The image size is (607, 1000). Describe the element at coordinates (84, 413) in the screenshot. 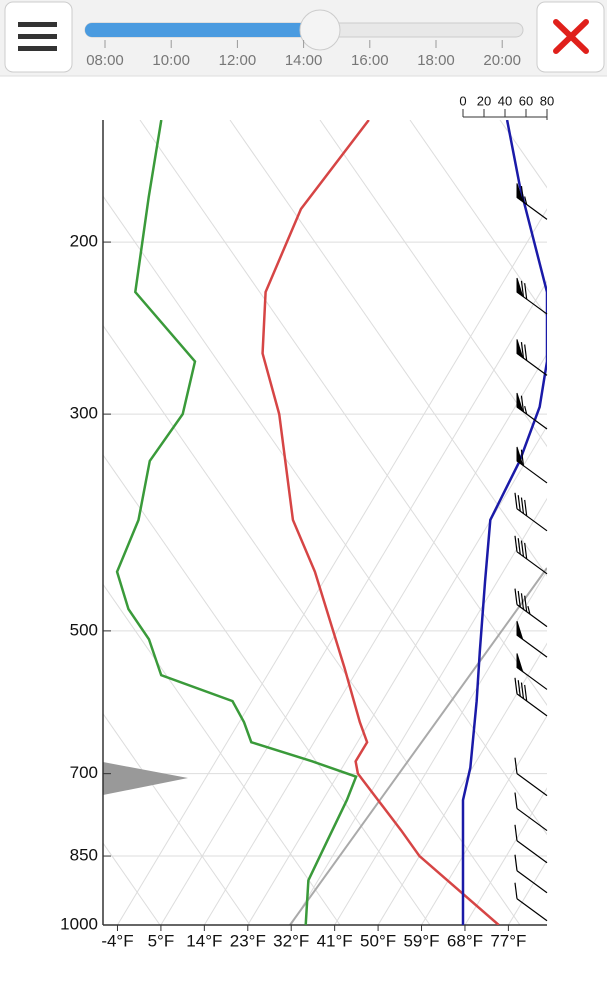

I see `y-tick-label: 300` at that location.